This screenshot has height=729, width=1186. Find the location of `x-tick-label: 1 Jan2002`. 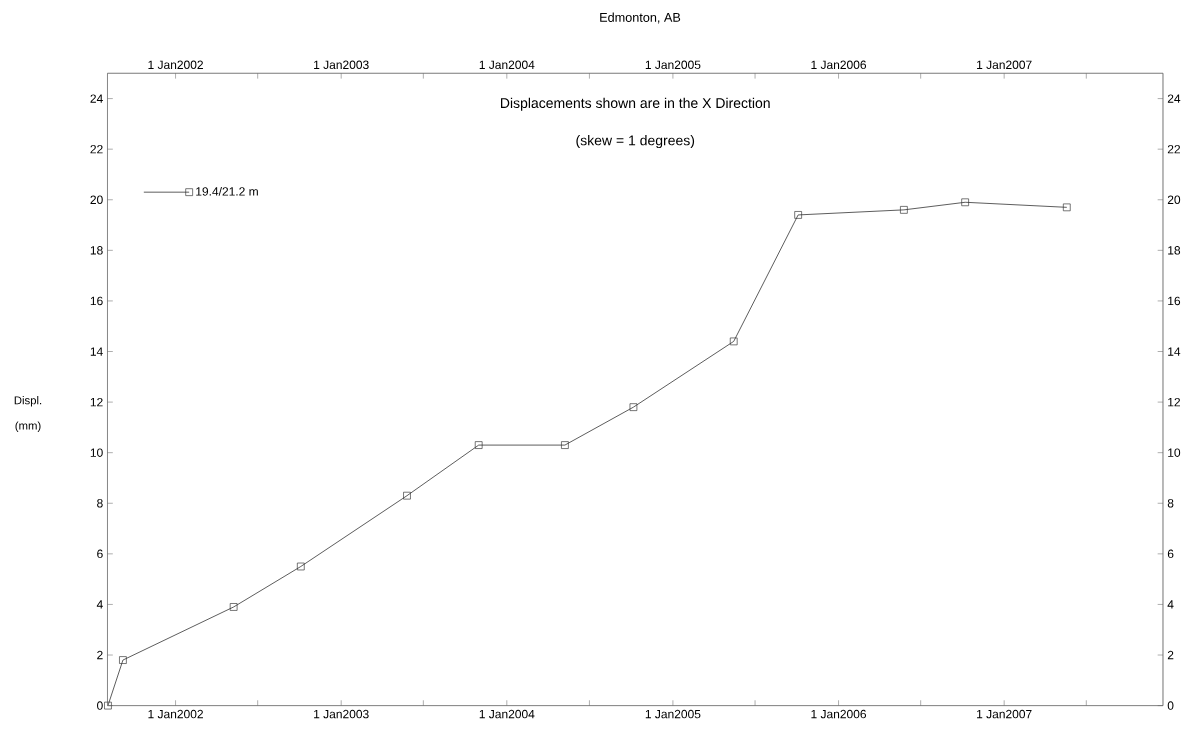

x-tick-label: 1 Jan2002 is located at coordinates (175, 714).